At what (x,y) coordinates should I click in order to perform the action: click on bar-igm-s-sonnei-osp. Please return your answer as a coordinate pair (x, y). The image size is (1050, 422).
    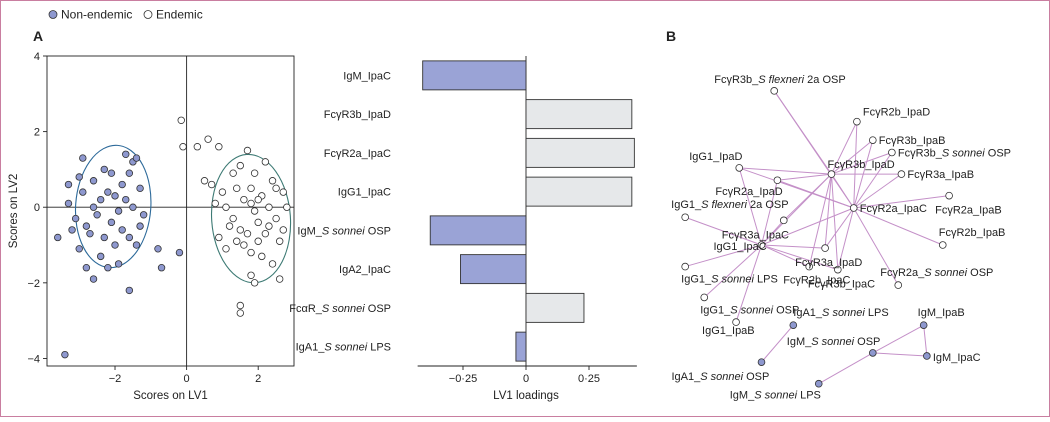
    Looking at the image, I should click on (478, 230).